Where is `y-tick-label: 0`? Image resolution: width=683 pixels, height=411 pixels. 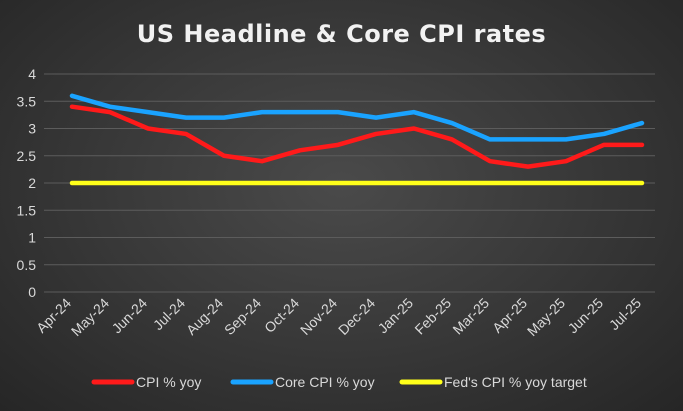
y-tick-label: 0 is located at coordinates (32, 292).